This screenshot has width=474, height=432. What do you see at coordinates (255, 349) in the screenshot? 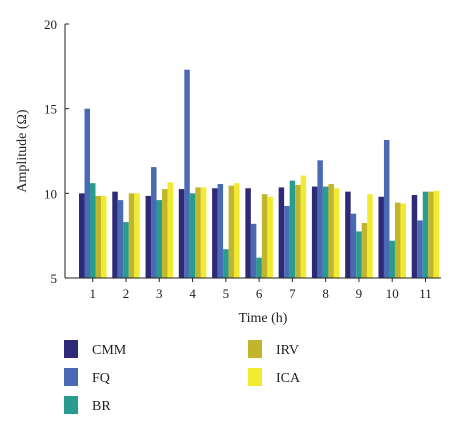
I see `legend-swatch-irv` at bounding box center [255, 349].